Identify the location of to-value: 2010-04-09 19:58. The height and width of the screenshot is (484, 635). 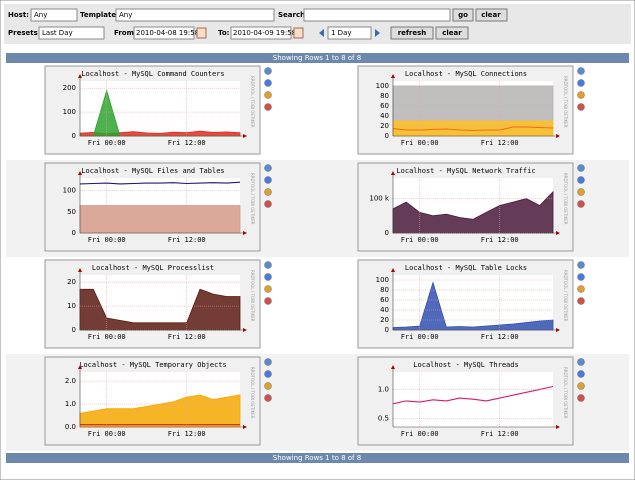
(264, 33).